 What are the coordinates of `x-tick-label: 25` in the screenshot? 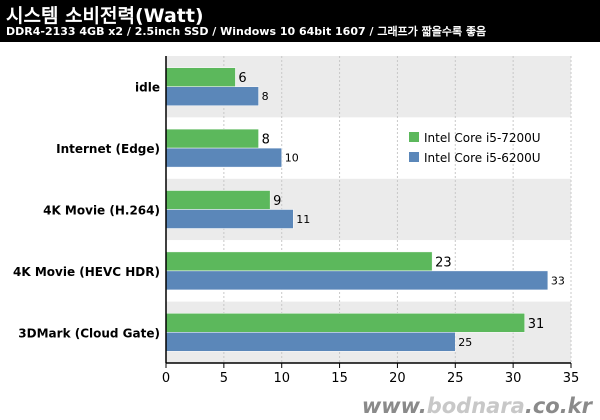 It's located at (455, 378).